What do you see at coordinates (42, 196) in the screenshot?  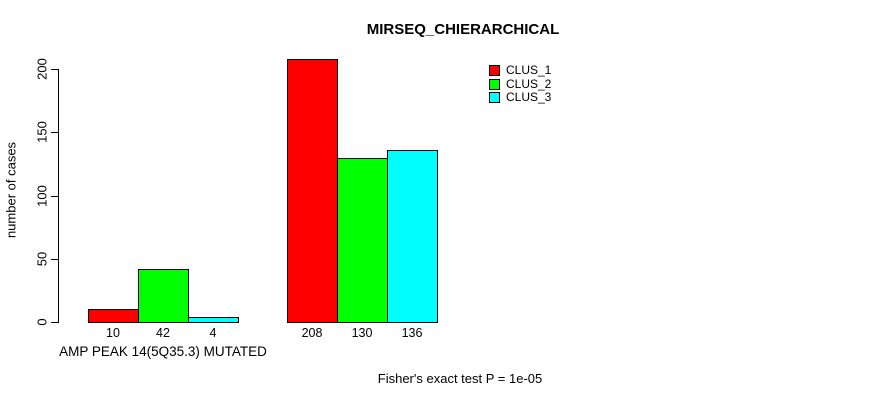 I see `y-tick-label: 100` at bounding box center [42, 196].